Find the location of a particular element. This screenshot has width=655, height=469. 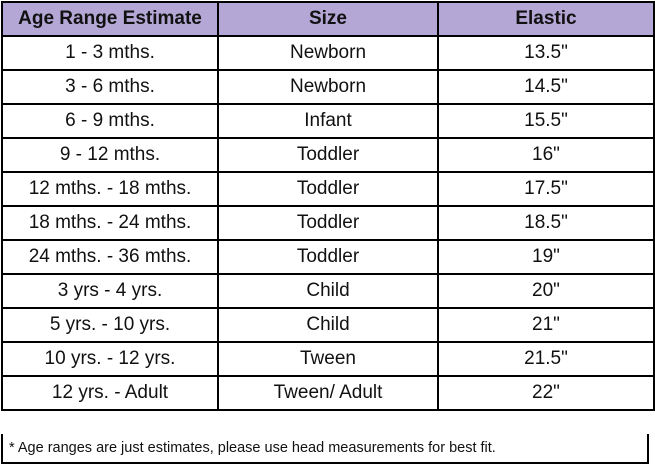

size-cell: Infant is located at coordinates (328, 121).